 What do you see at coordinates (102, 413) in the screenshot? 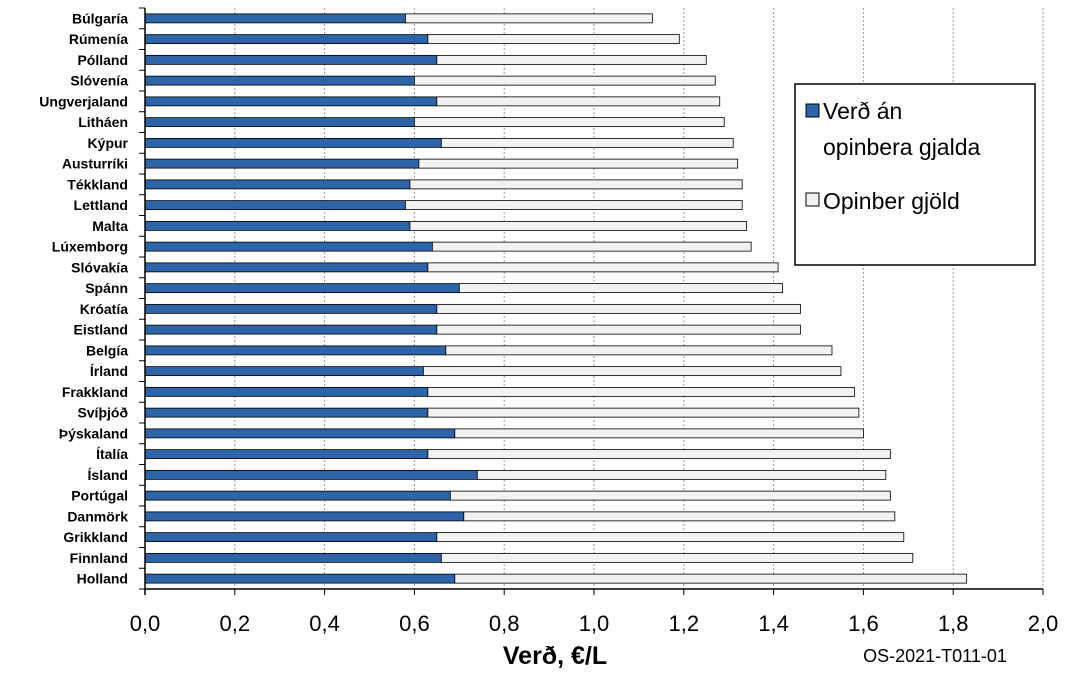
I see `category-label: Svíþjóð` at bounding box center [102, 413].